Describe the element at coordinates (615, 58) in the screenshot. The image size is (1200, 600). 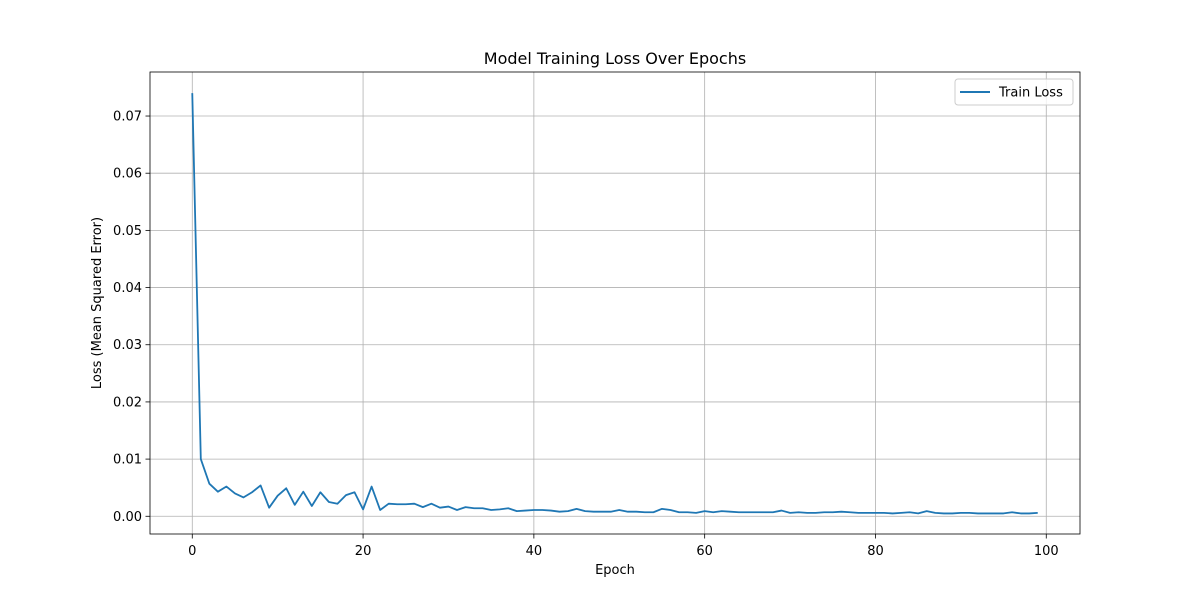
I see `chart-title: Model Training Loss Over Epochs` at that location.